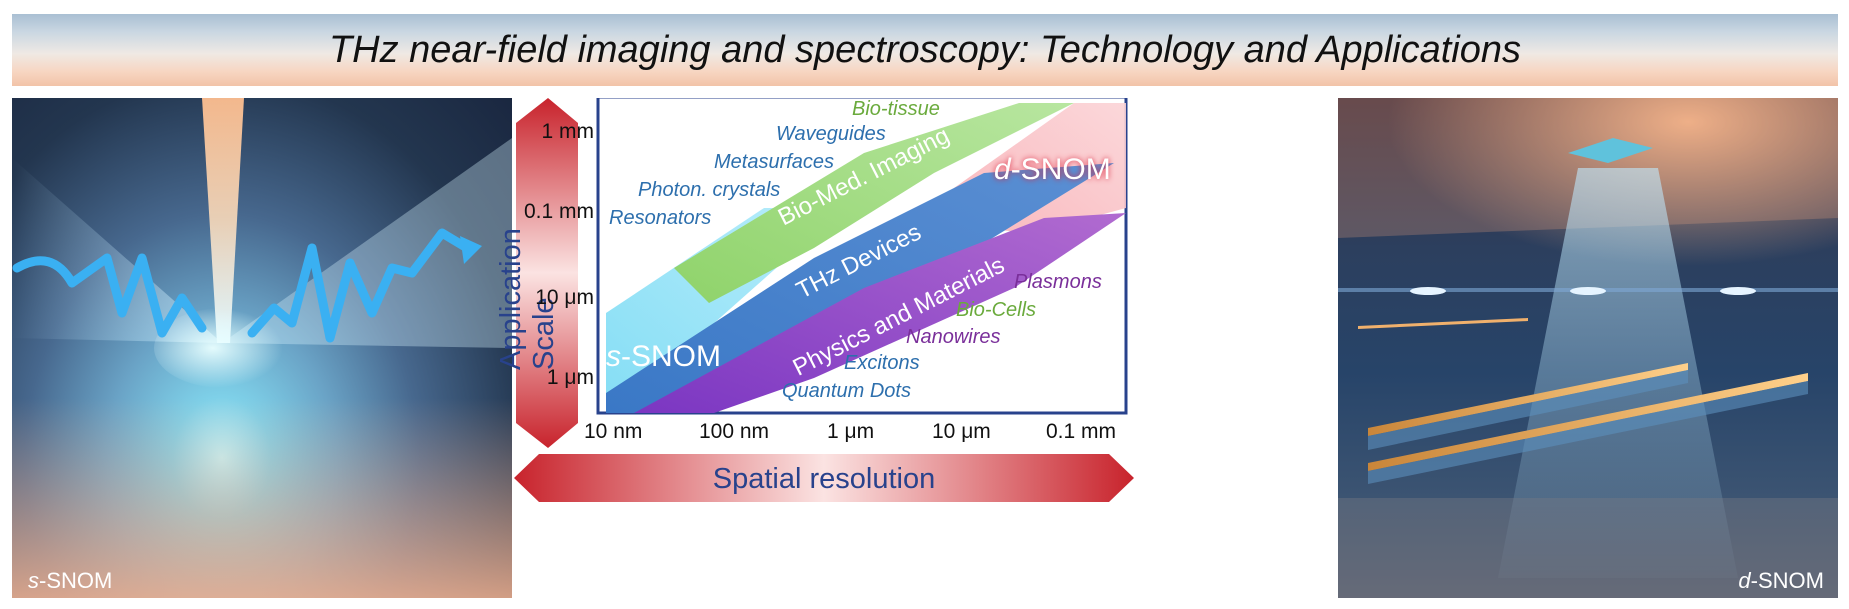 The width and height of the screenshot is (1849, 609). I want to click on purple-band, so click(880, 313).